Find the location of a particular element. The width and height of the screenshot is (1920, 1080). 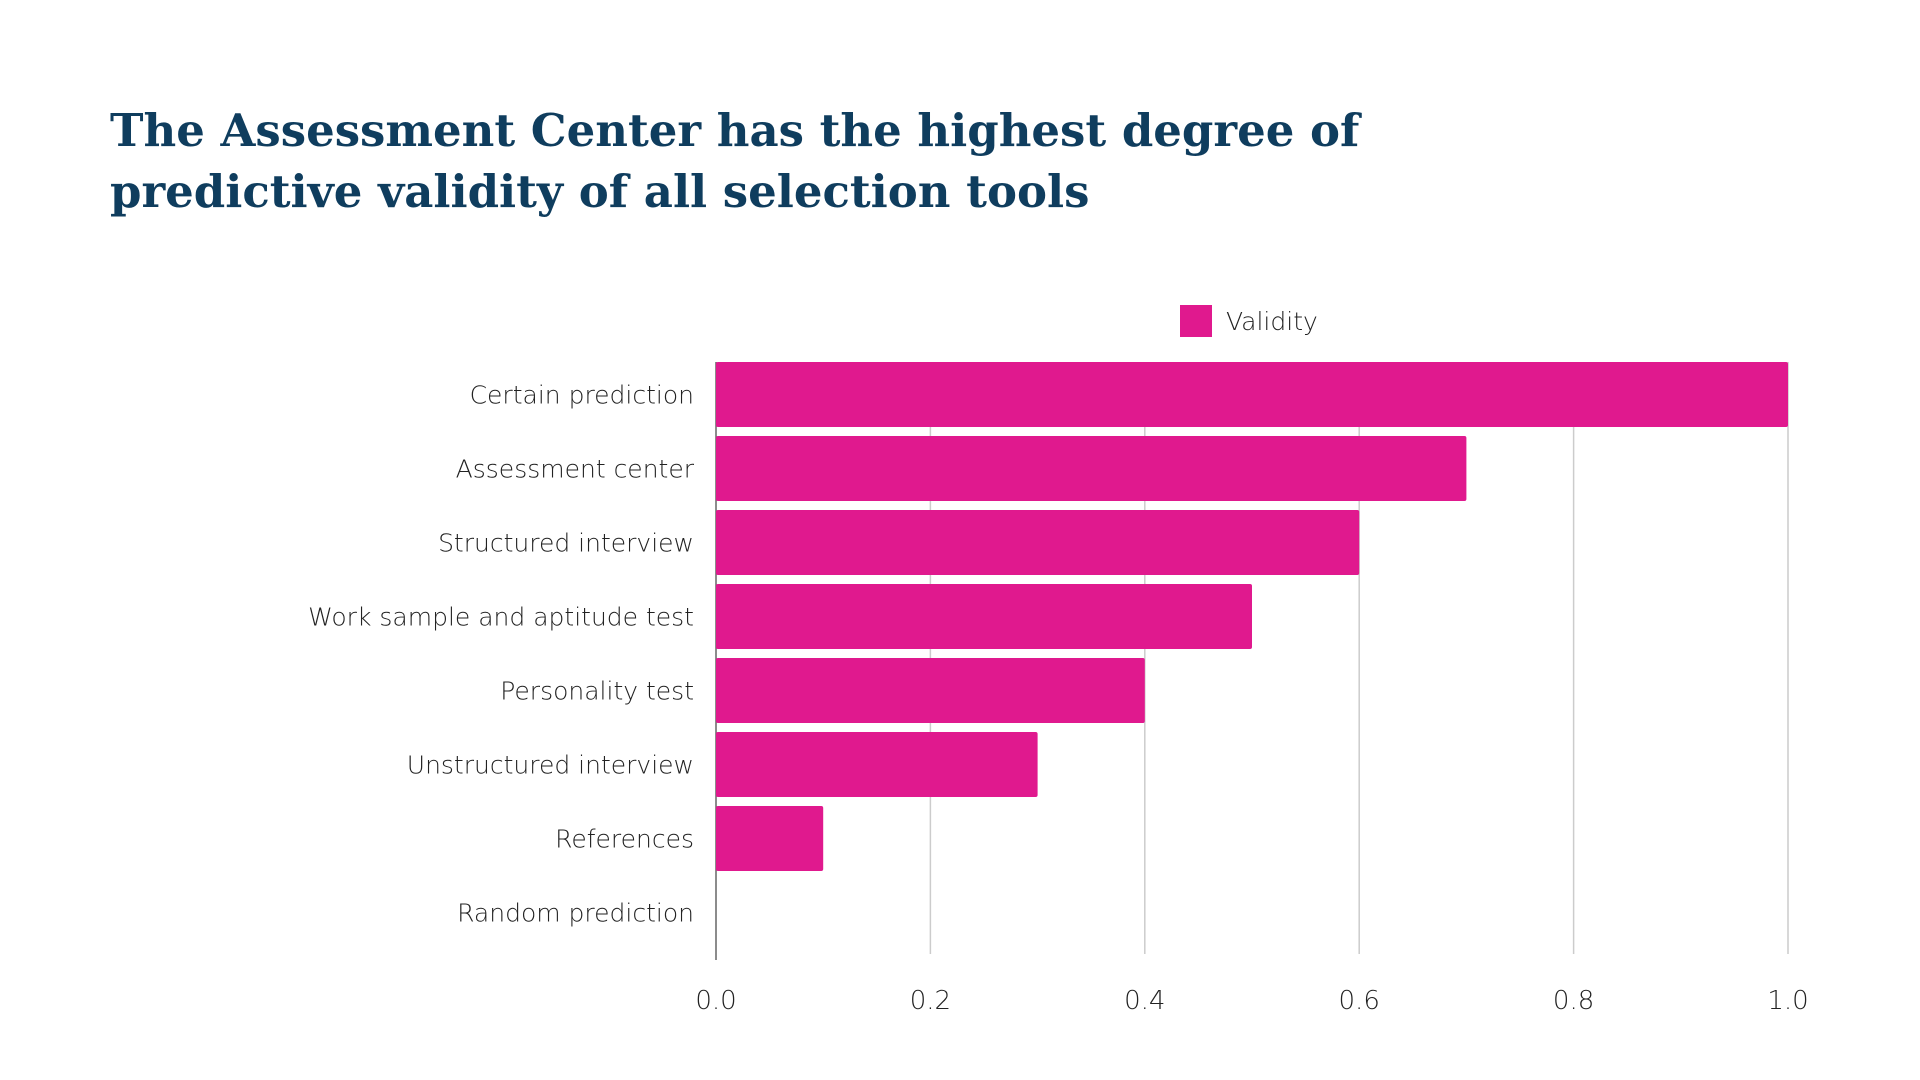

legend-label: Validity is located at coordinates (1272, 321).